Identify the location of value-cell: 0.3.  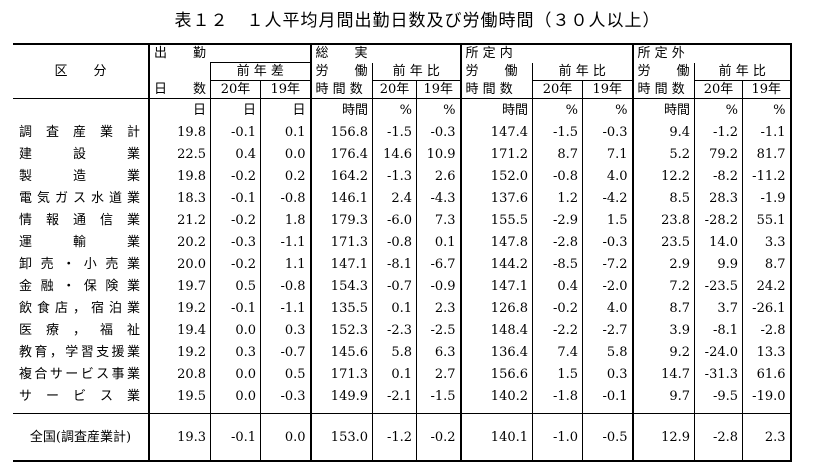
(235, 352).